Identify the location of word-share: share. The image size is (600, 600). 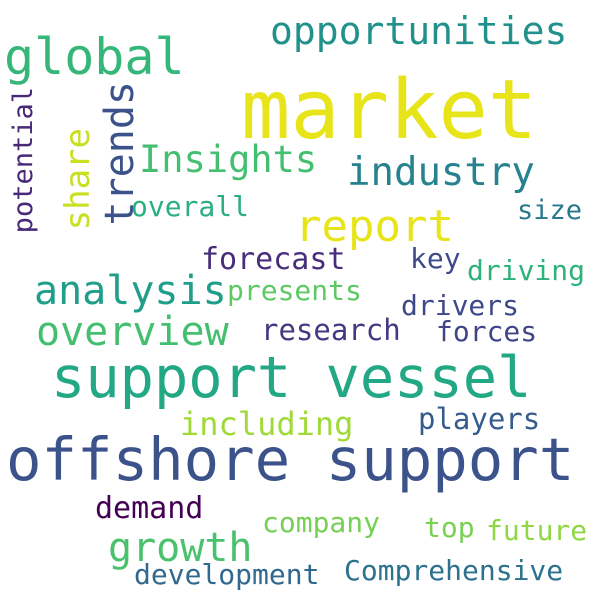
(78, 179).